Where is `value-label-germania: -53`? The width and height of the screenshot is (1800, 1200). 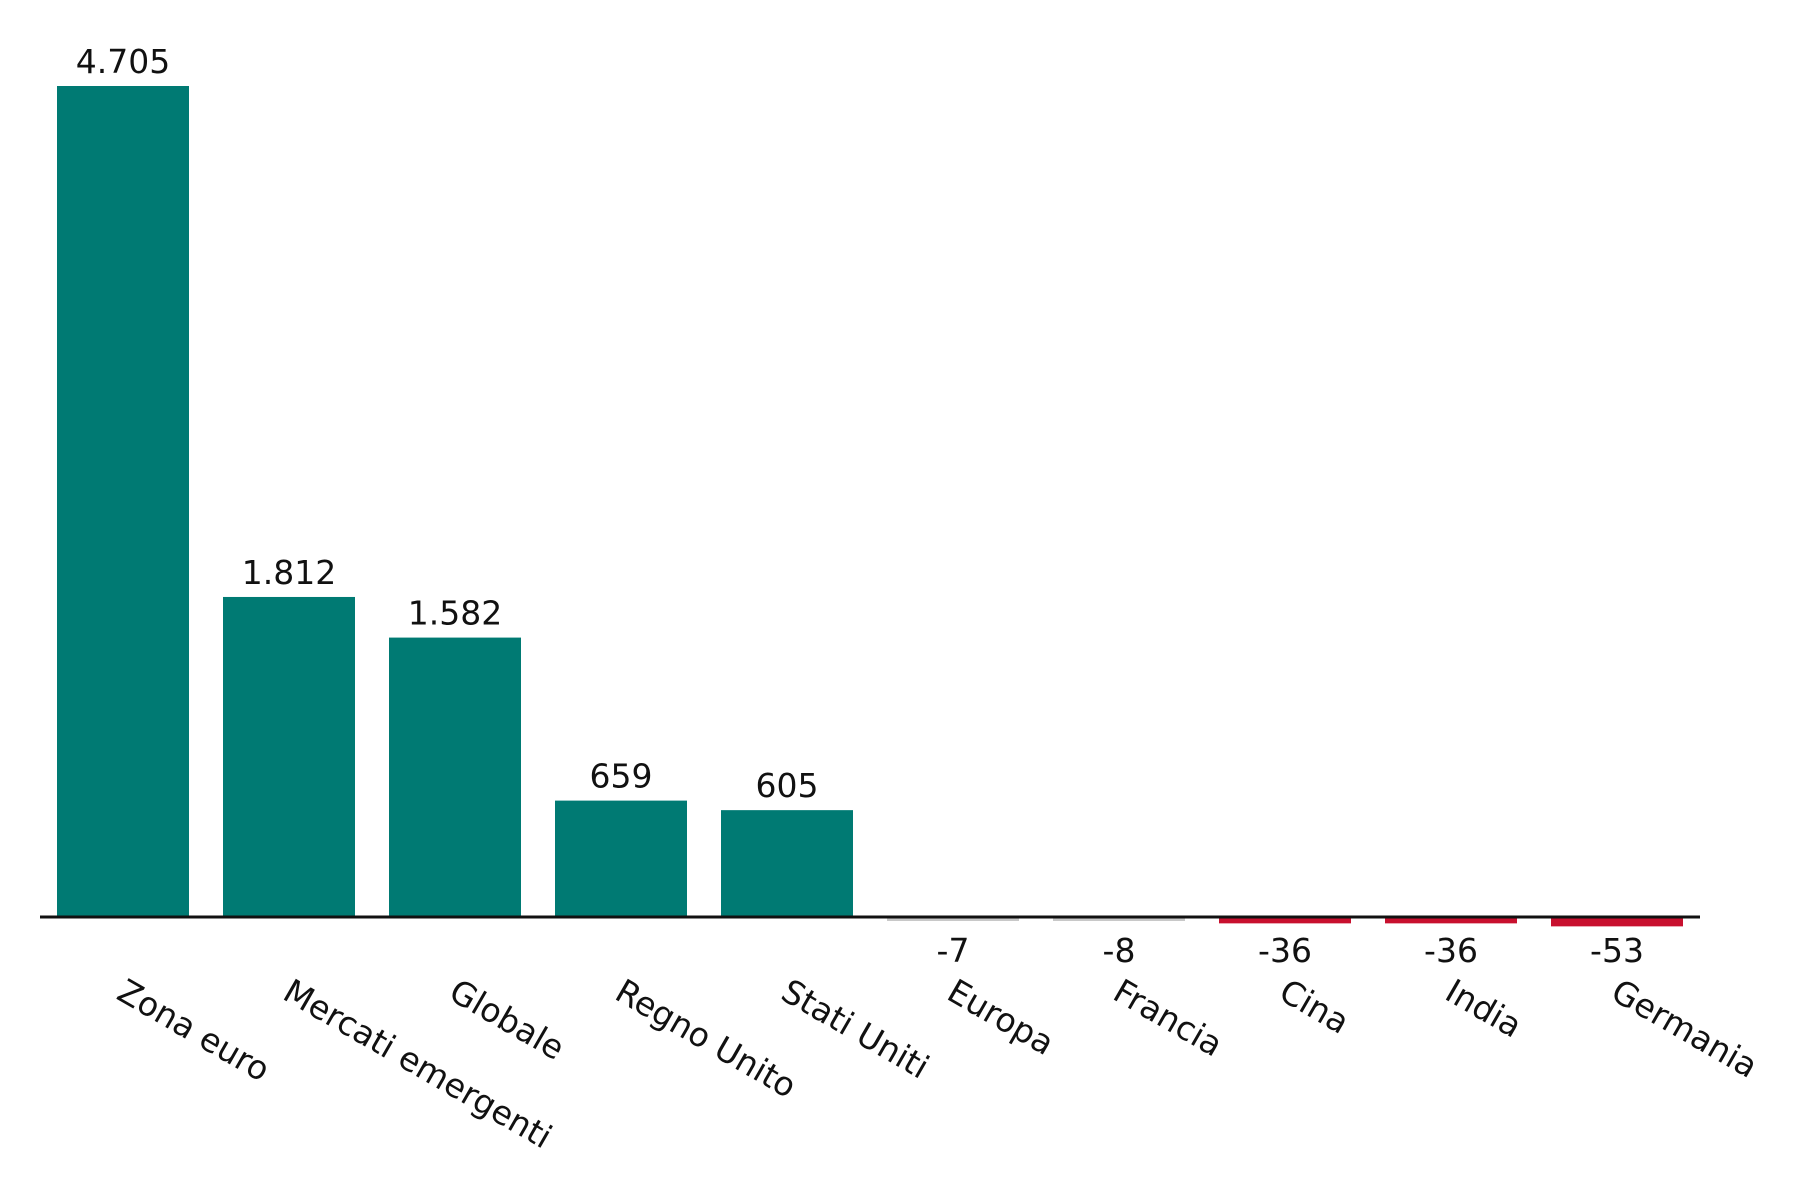 value-label-germania: -53 is located at coordinates (1617, 950).